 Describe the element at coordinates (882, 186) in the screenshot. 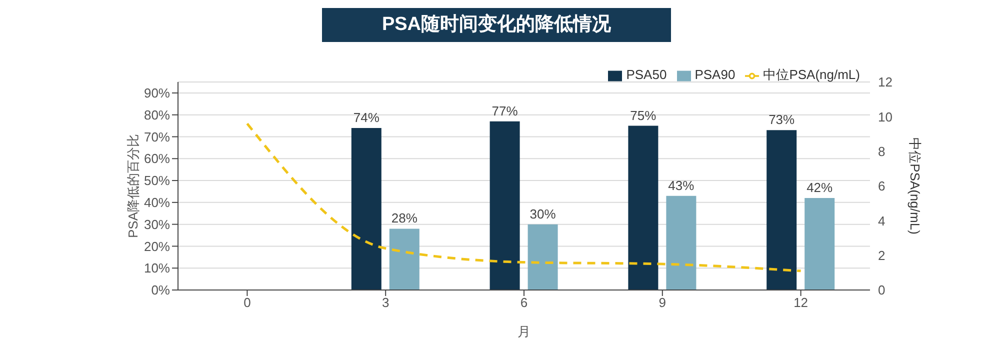

I see `y2-tick-label: 6` at that location.